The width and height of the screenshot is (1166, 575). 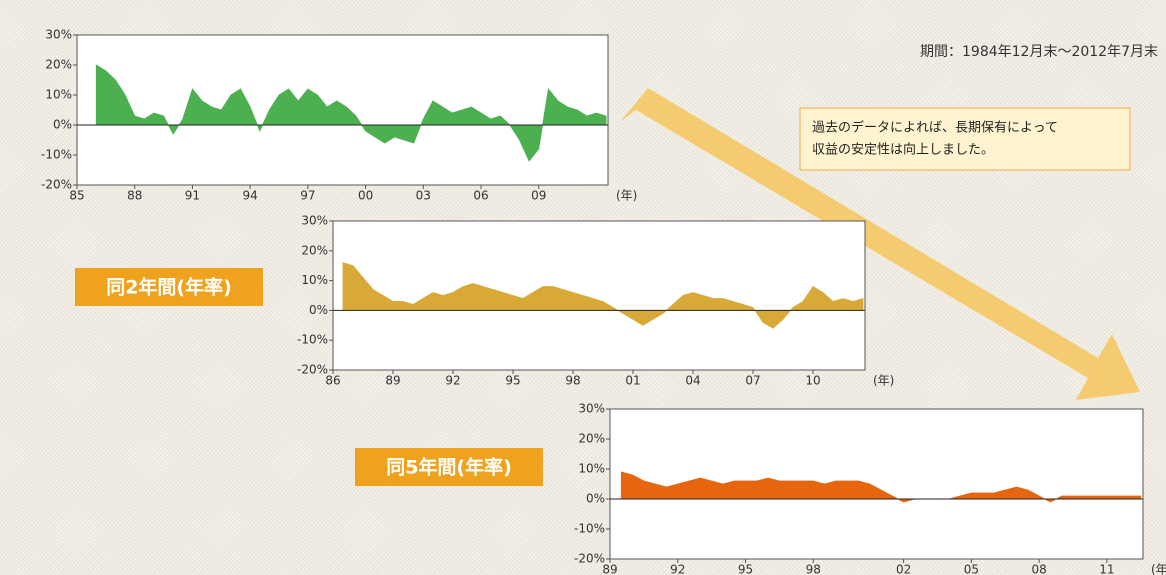 I want to click on plot-area, so click(x=599, y=295).